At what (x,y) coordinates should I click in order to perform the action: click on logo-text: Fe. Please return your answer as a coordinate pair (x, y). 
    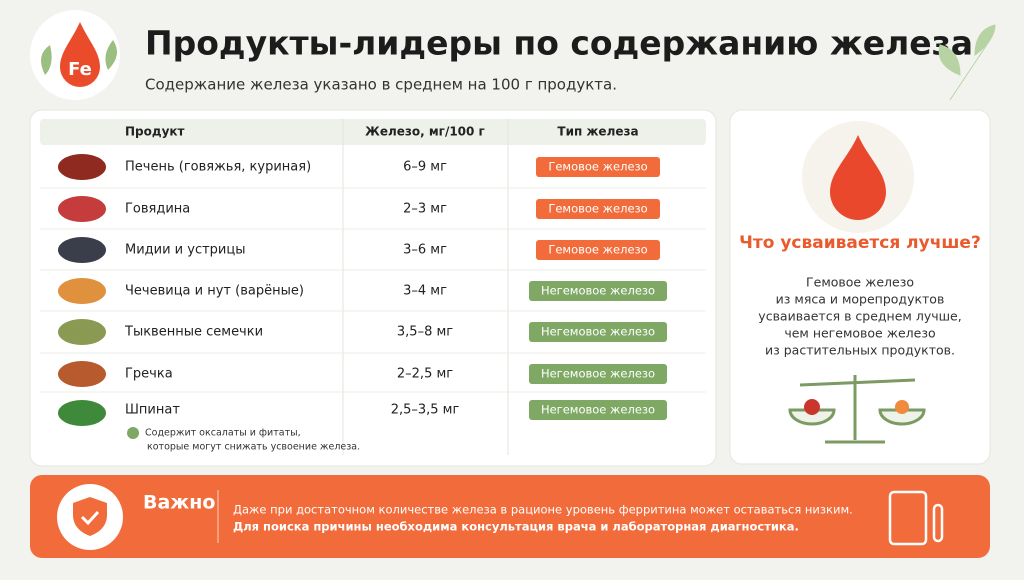
    Looking at the image, I should click on (80, 69).